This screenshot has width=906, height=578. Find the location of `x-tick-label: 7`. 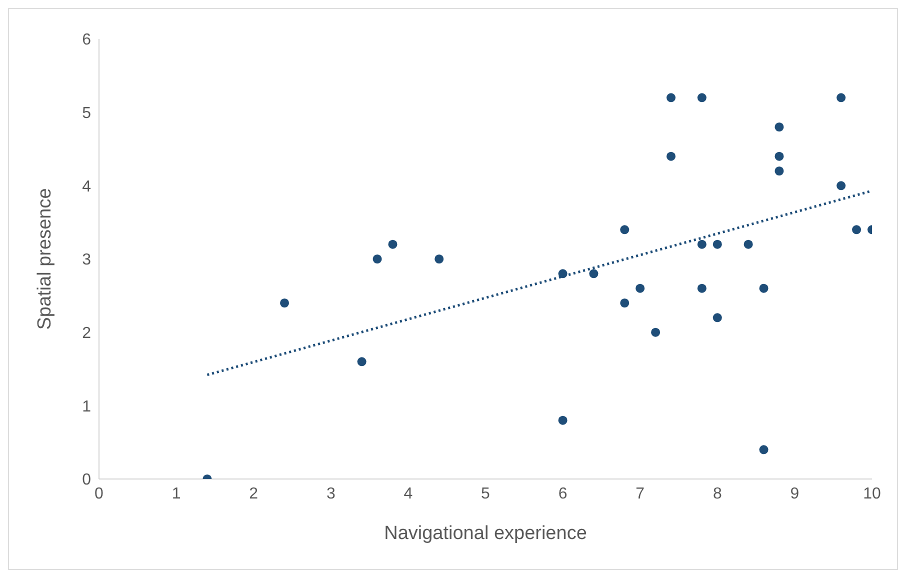

x-tick-label: 7 is located at coordinates (640, 493).